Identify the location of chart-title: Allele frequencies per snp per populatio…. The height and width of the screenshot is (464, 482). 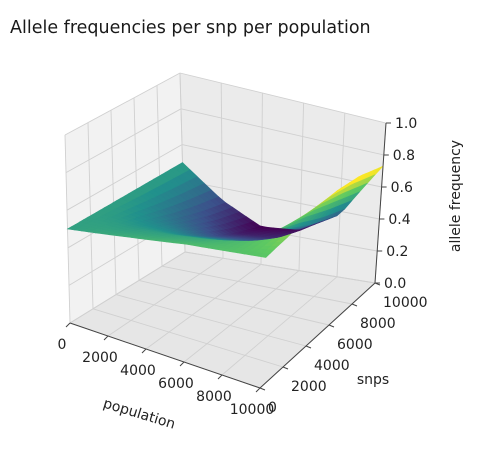
(190, 28).